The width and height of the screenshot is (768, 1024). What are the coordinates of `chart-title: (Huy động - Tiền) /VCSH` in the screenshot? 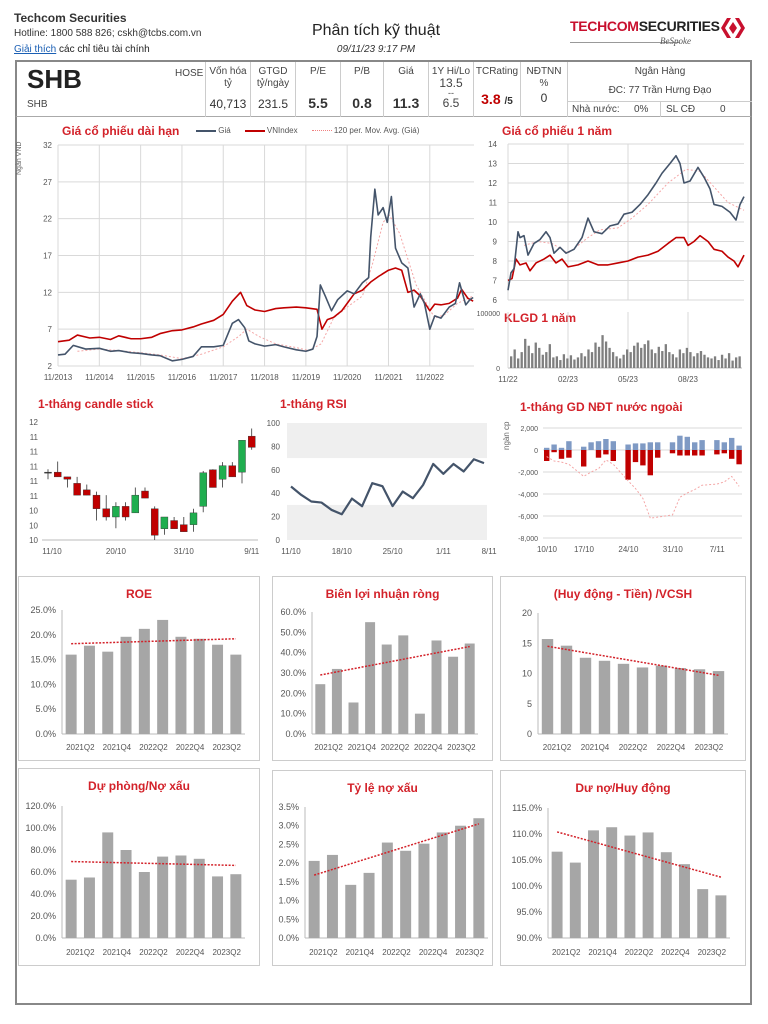 It's located at (623, 594).